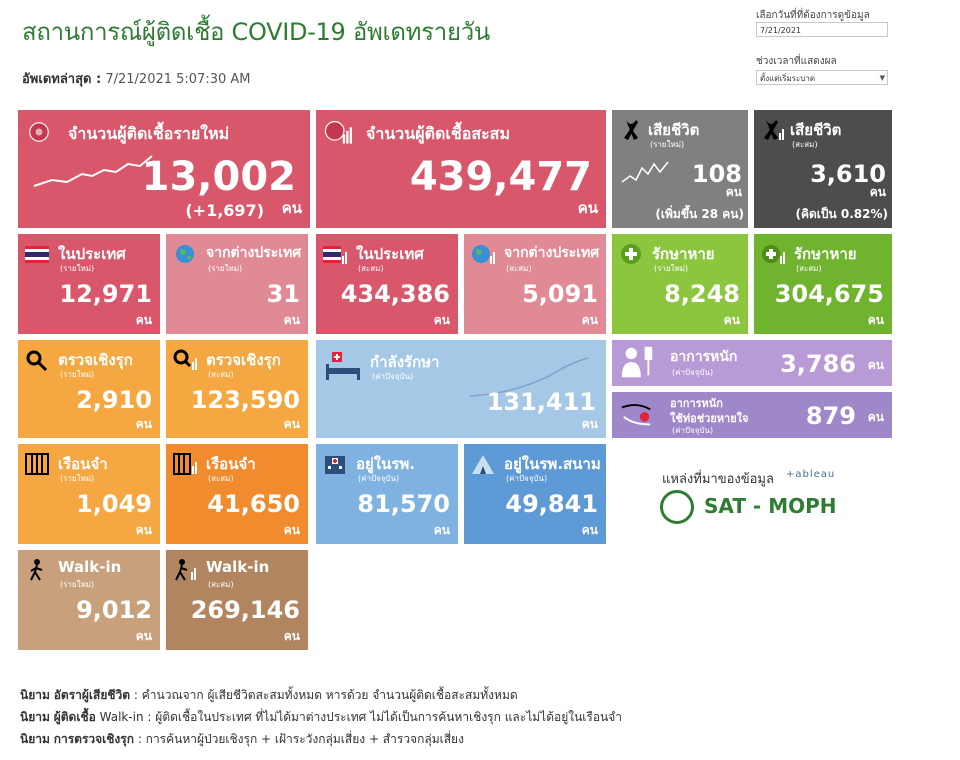 The width and height of the screenshot is (960, 760). What do you see at coordinates (403, 504) in the screenshot?
I see `card-value: 81,570` at bounding box center [403, 504].